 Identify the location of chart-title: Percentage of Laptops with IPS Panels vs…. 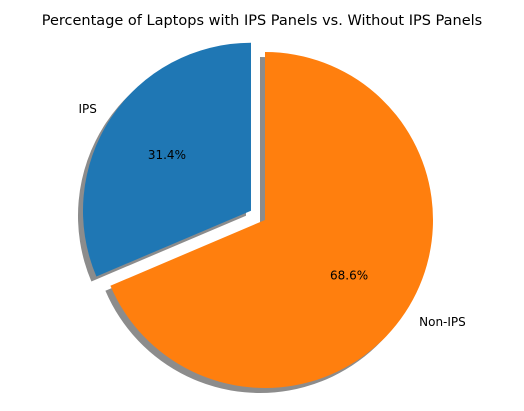
(262, 21).